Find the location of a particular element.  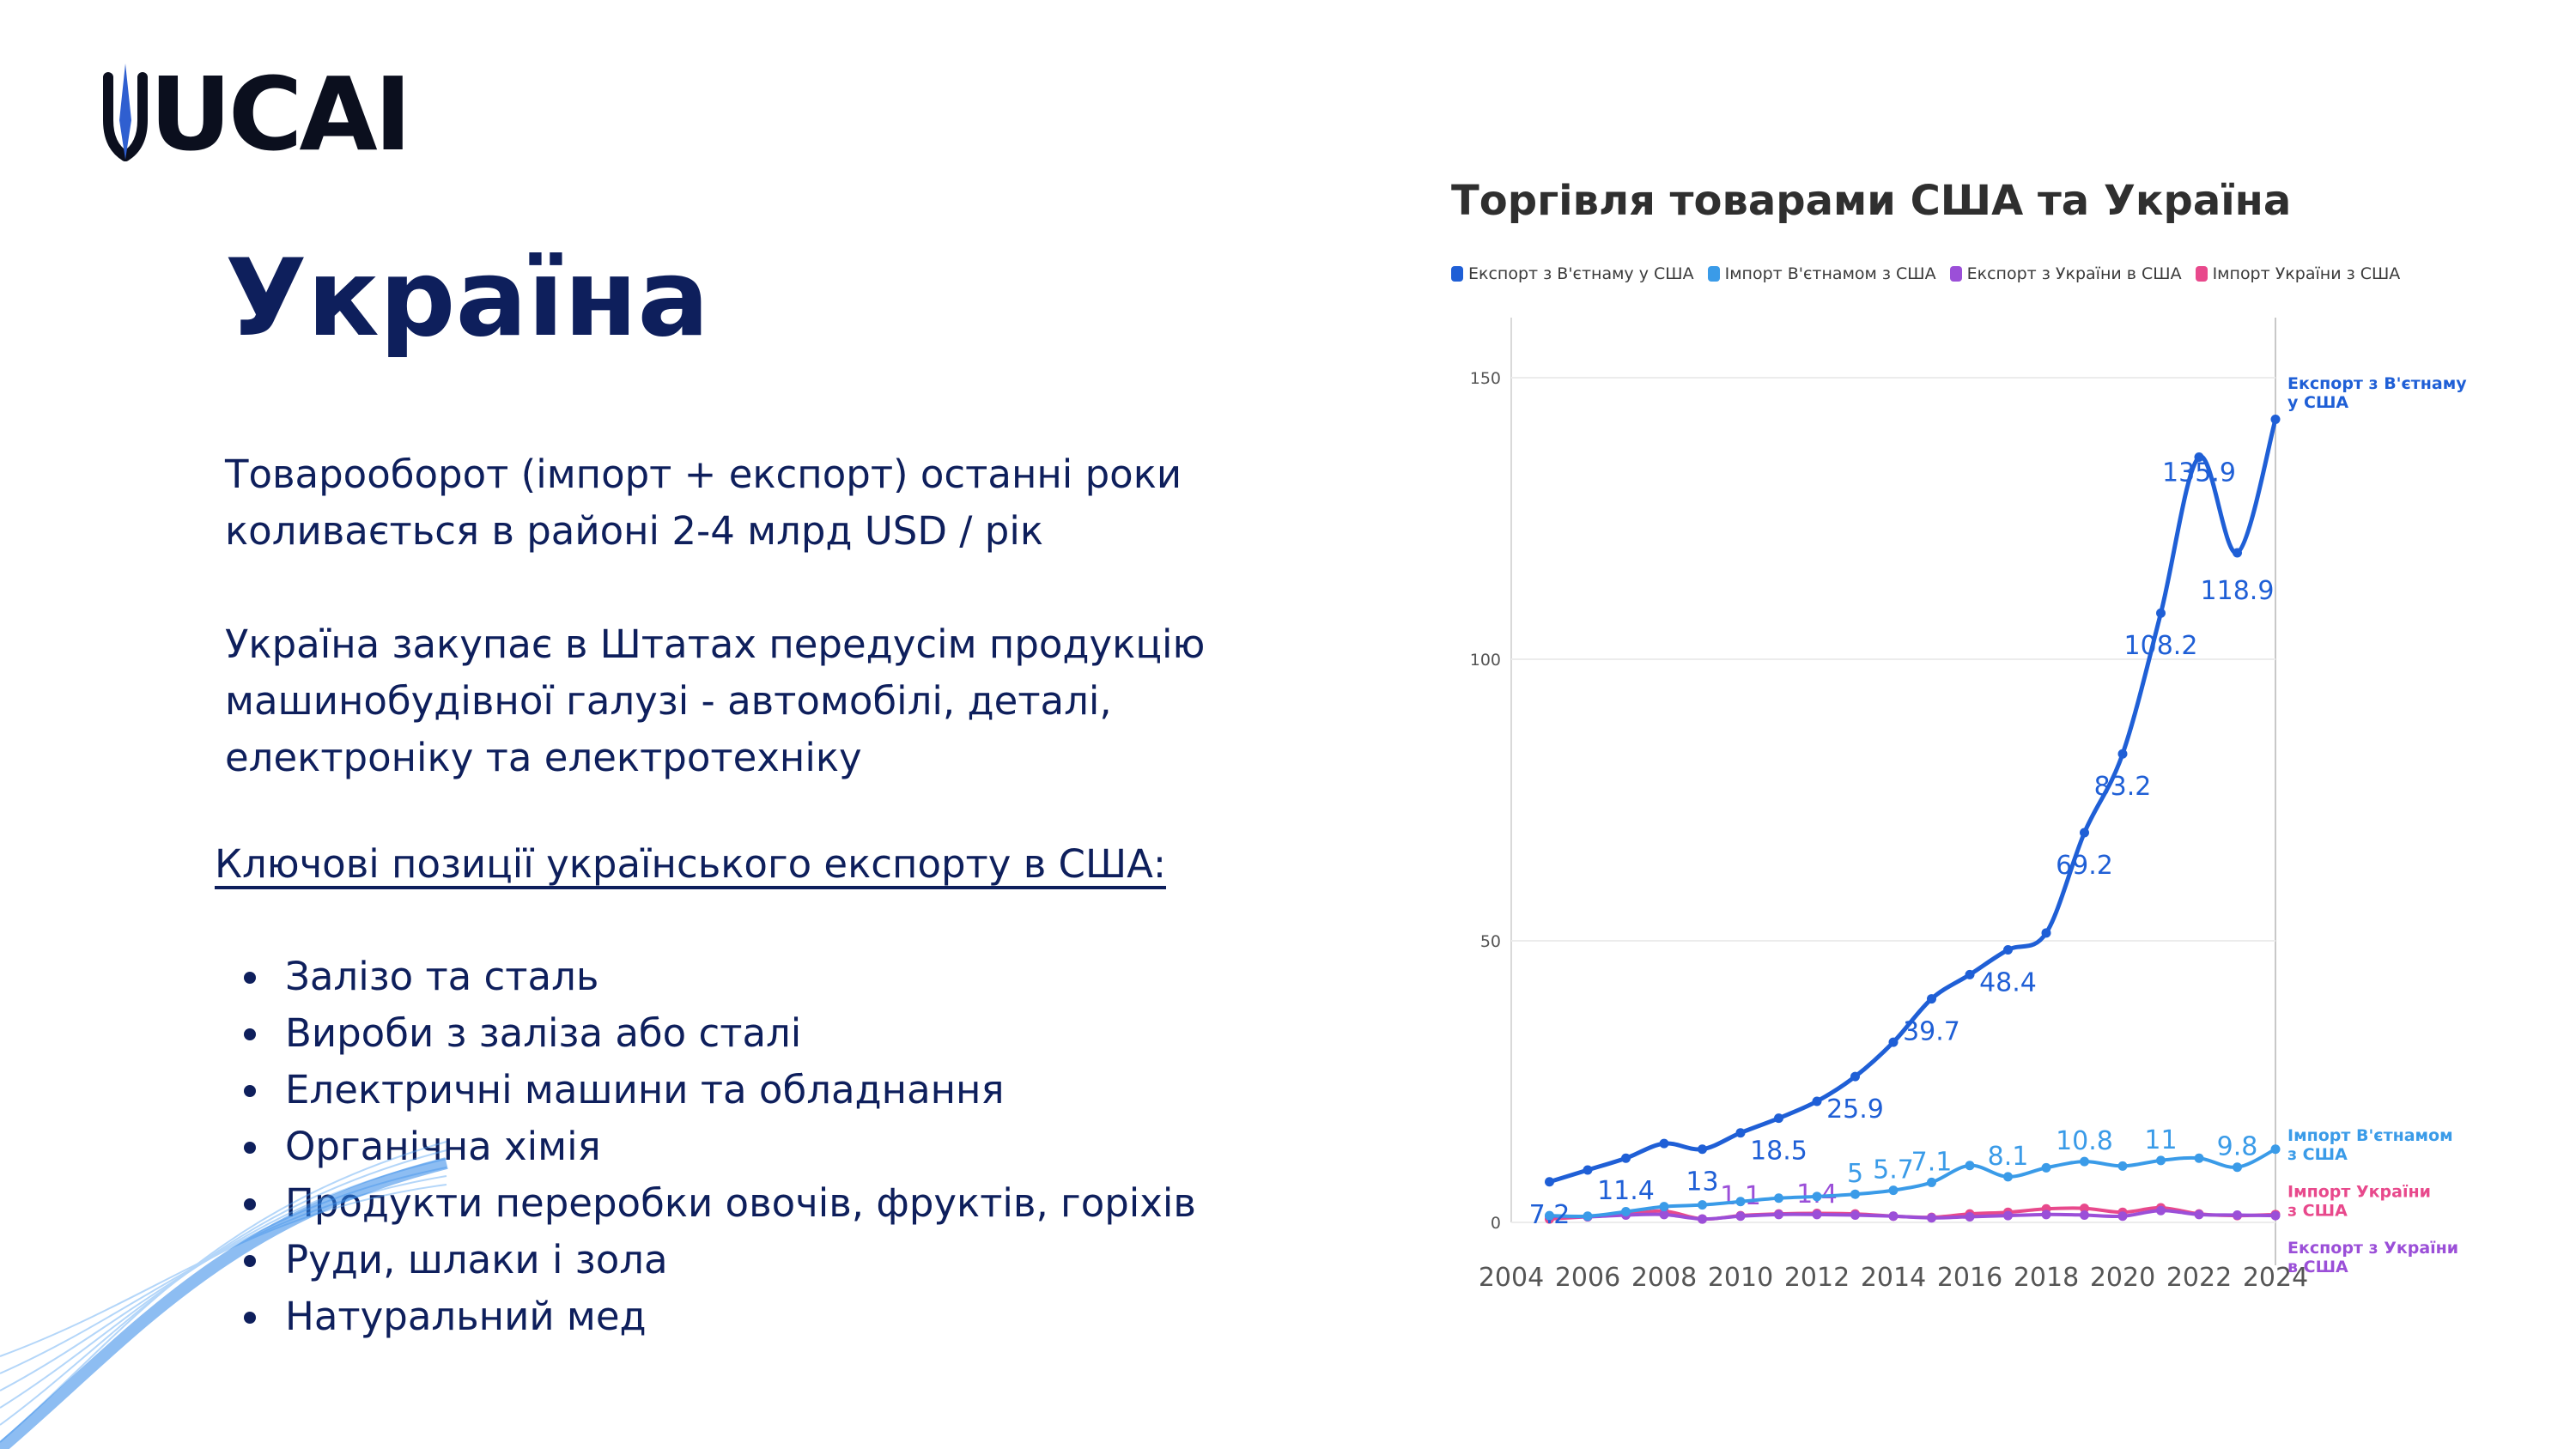

data-label: 83.2 is located at coordinates (2123, 787).